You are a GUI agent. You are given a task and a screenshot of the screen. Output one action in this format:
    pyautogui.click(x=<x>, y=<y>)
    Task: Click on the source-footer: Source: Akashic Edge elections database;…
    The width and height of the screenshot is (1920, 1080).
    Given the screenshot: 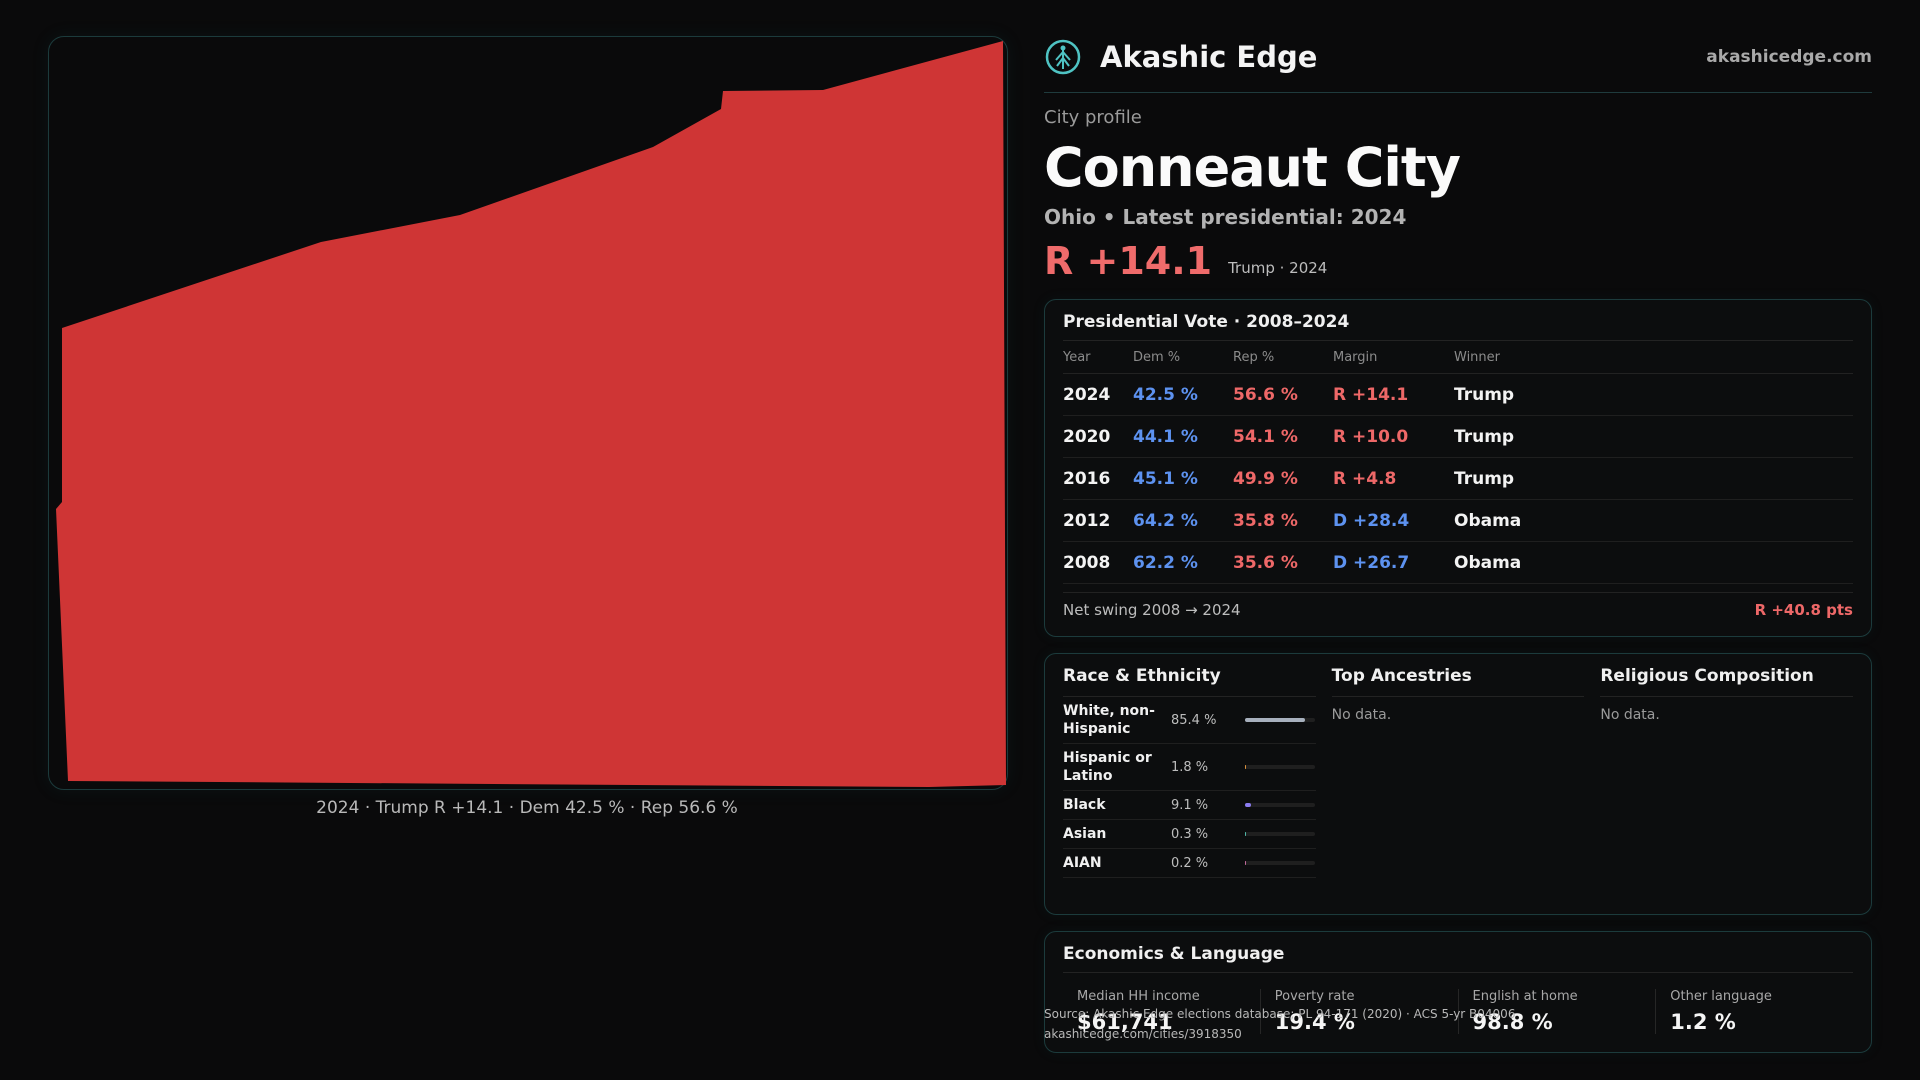 What is the action you would take?
    pyautogui.click(x=1279, y=1024)
    